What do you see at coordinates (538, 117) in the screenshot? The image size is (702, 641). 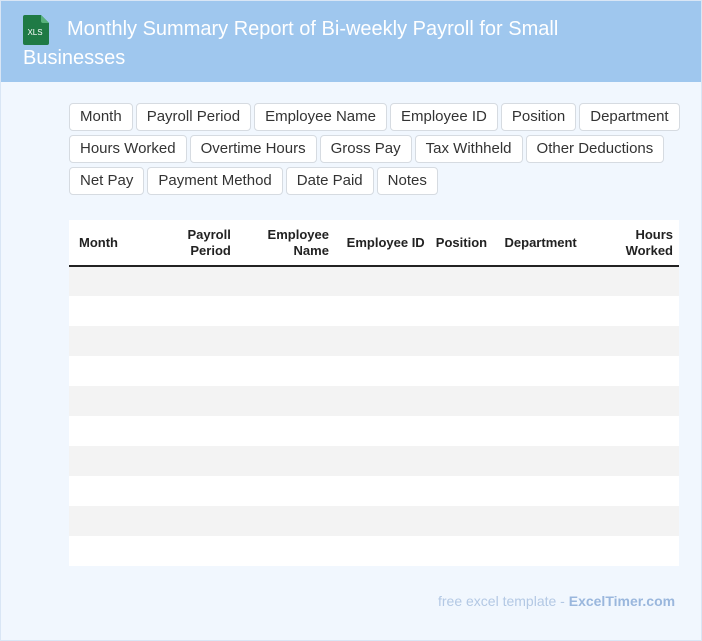 I see `field-chip-position: Position` at bounding box center [538, 117].